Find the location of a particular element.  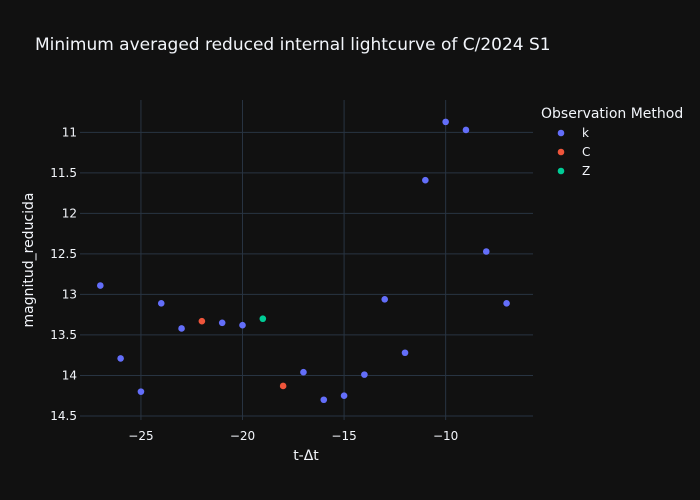

legend-item-C: C is located at coordinates (574, 152).